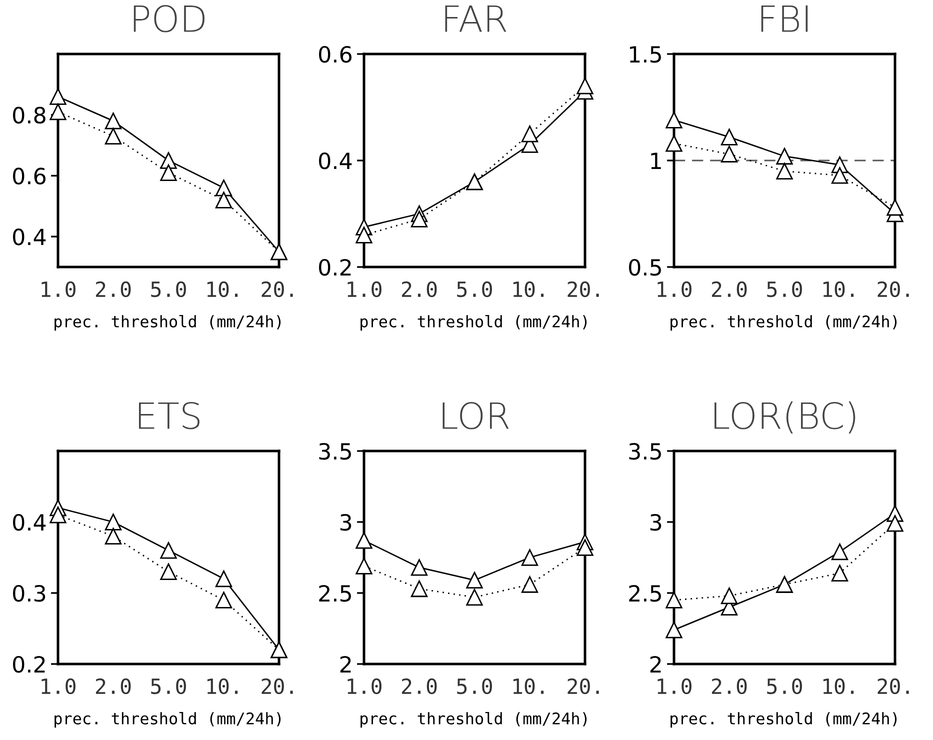 Image resolution: width=933 pixels, height=740 pixels. I want to click on y-tick-label: 1.5, so click(645, 54).